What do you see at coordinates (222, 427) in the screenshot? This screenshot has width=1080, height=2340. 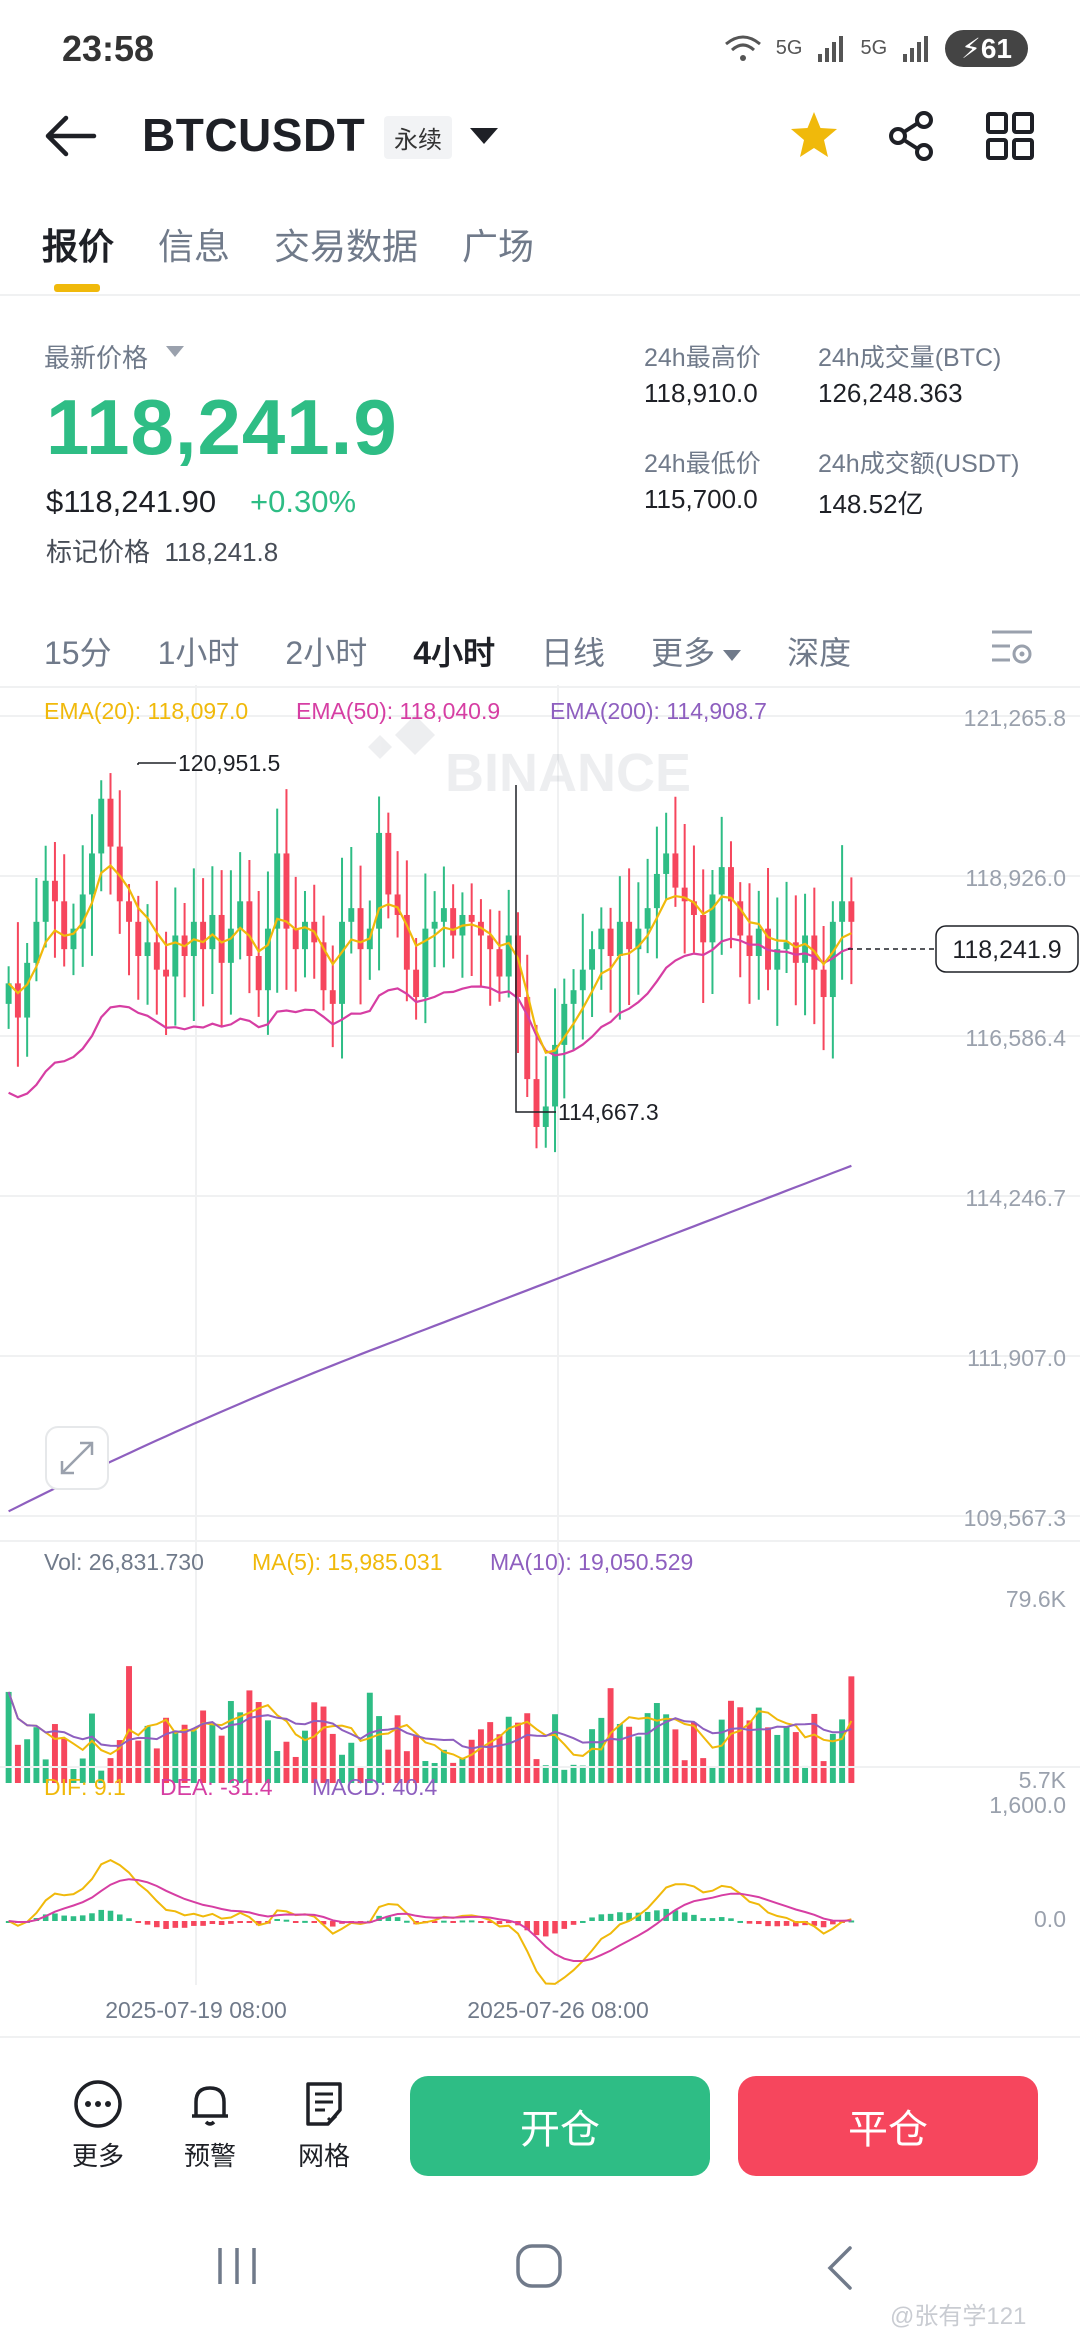 I see `last-price: 118,241.9` at bounding box center [222, 427].